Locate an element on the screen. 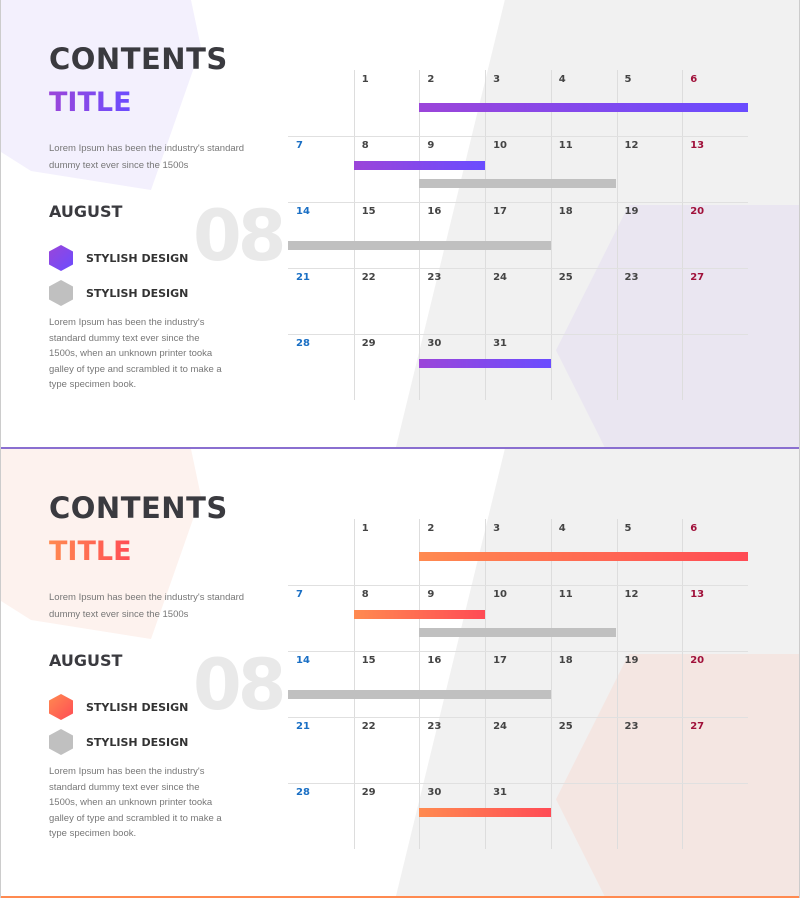  month-number: 08 is located at coordinates (239, 685).